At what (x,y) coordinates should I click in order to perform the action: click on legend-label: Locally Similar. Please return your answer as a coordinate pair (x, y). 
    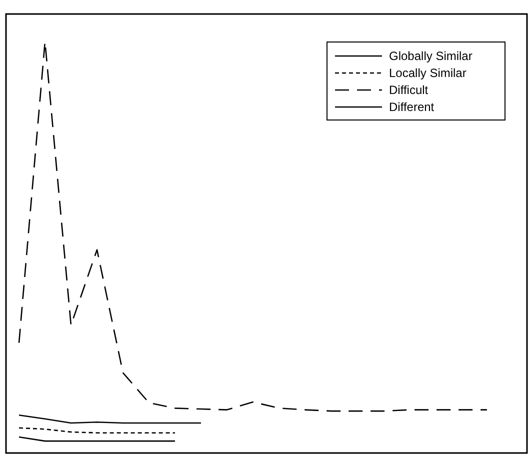
    Looking at the image, I should click on (427, 73).